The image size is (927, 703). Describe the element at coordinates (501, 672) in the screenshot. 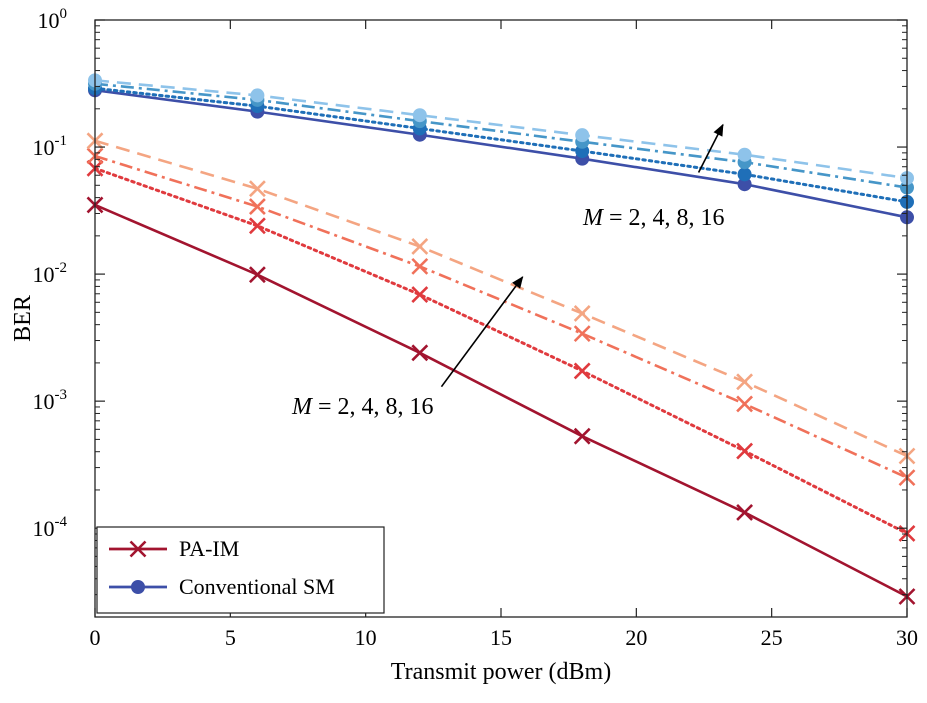

I see `x-axis-title: Transmit power (dBm)` at that location.